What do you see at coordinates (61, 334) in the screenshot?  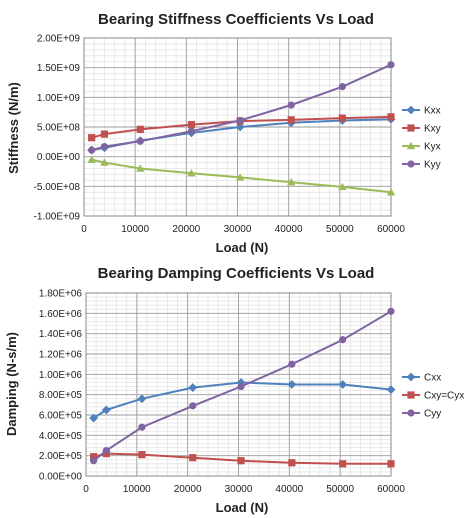 I see `y-tick-label: 1.40E+06` at bounding box center [61, 334].